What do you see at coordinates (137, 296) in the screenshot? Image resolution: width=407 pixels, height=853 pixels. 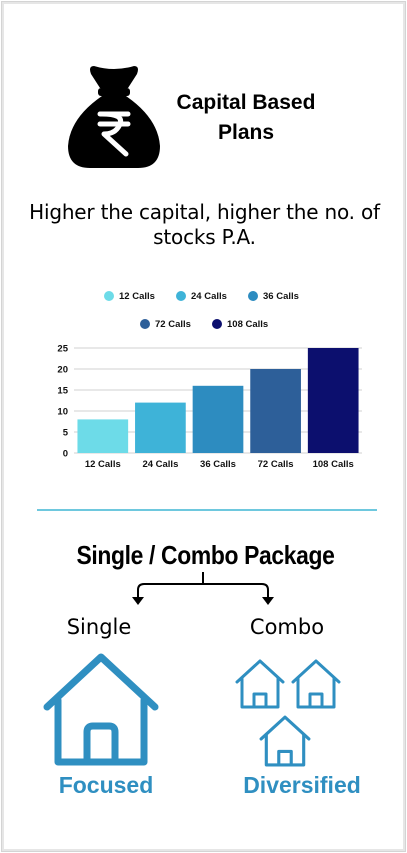 I see `legend-label: 12 Calls` at bounding box center [137, 296].